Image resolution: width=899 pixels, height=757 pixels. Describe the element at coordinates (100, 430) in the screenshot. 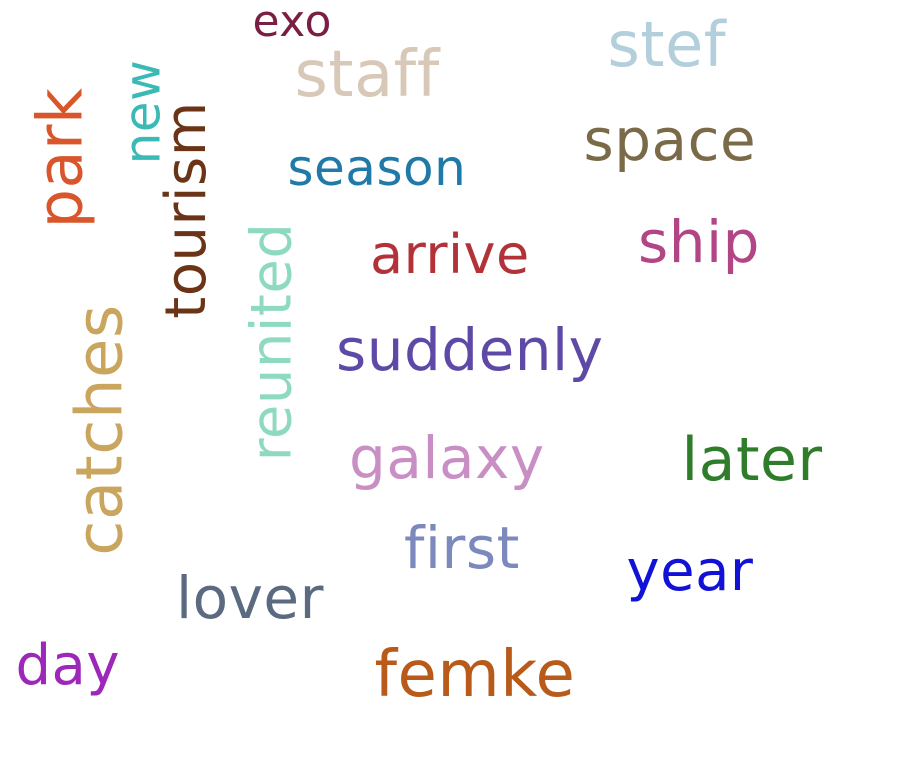

I see `word-catches: catches` at that location.